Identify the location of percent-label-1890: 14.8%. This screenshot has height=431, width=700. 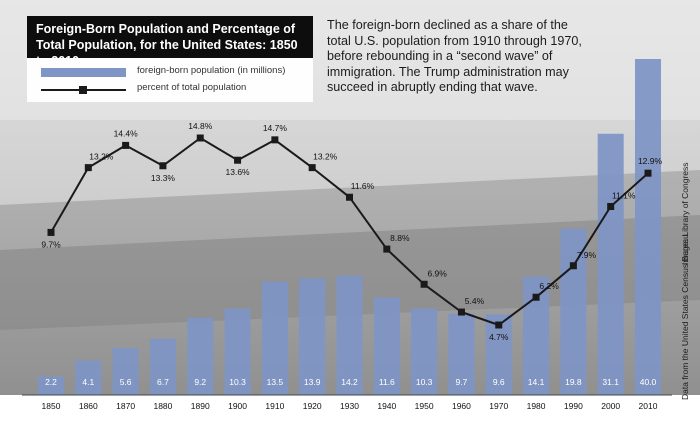
(200, 126).